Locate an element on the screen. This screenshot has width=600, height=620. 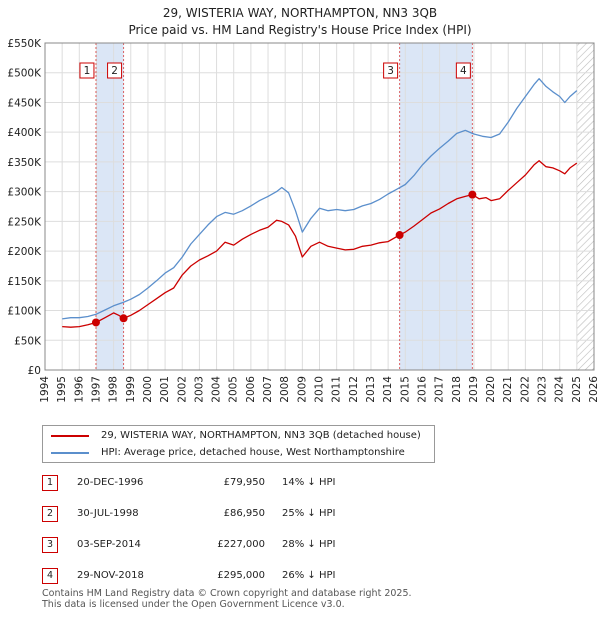
x-tick-label: 2009 is located at coordinates (302, 389).